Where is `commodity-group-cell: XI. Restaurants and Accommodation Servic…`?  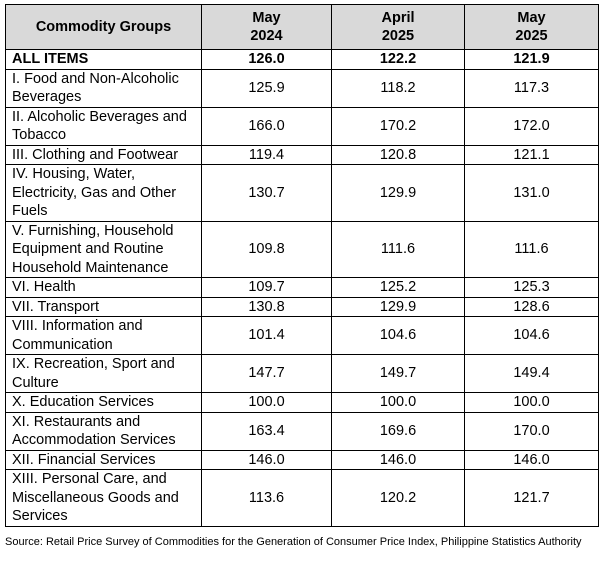 commodity-group-cell: XI. Restaurants and Accommodation Servic… is located at coordinates (103, 431).